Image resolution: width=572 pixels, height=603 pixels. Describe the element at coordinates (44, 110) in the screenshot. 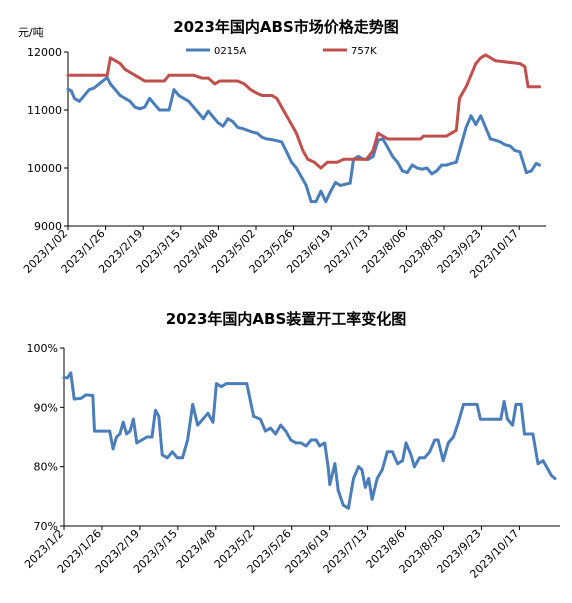

I see `y-tick-label: 11000` at that location.